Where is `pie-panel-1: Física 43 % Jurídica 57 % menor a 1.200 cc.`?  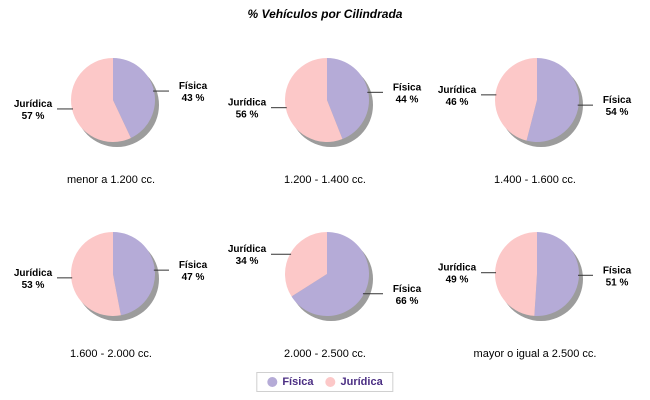
pie-panel-1: Física 43 % Jurídica 57 % menor a 1.200 cc. is located at coordinates (111, 113).